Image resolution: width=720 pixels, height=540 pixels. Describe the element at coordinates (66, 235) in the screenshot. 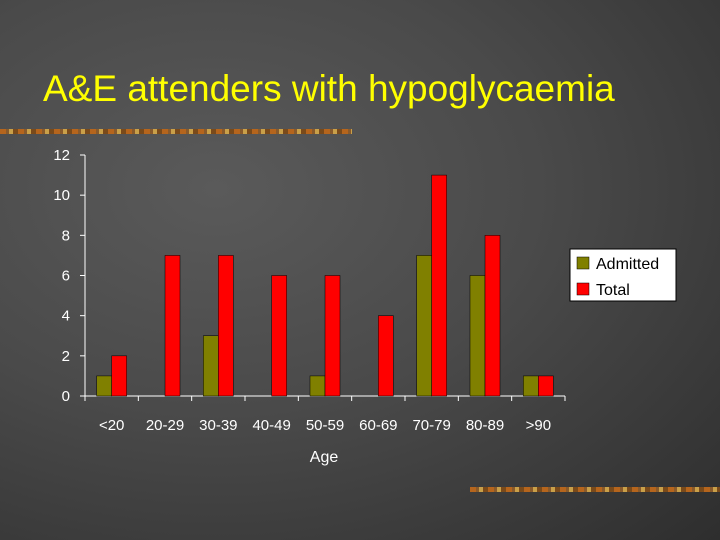

I see `y-tick-label: 8` at that location.